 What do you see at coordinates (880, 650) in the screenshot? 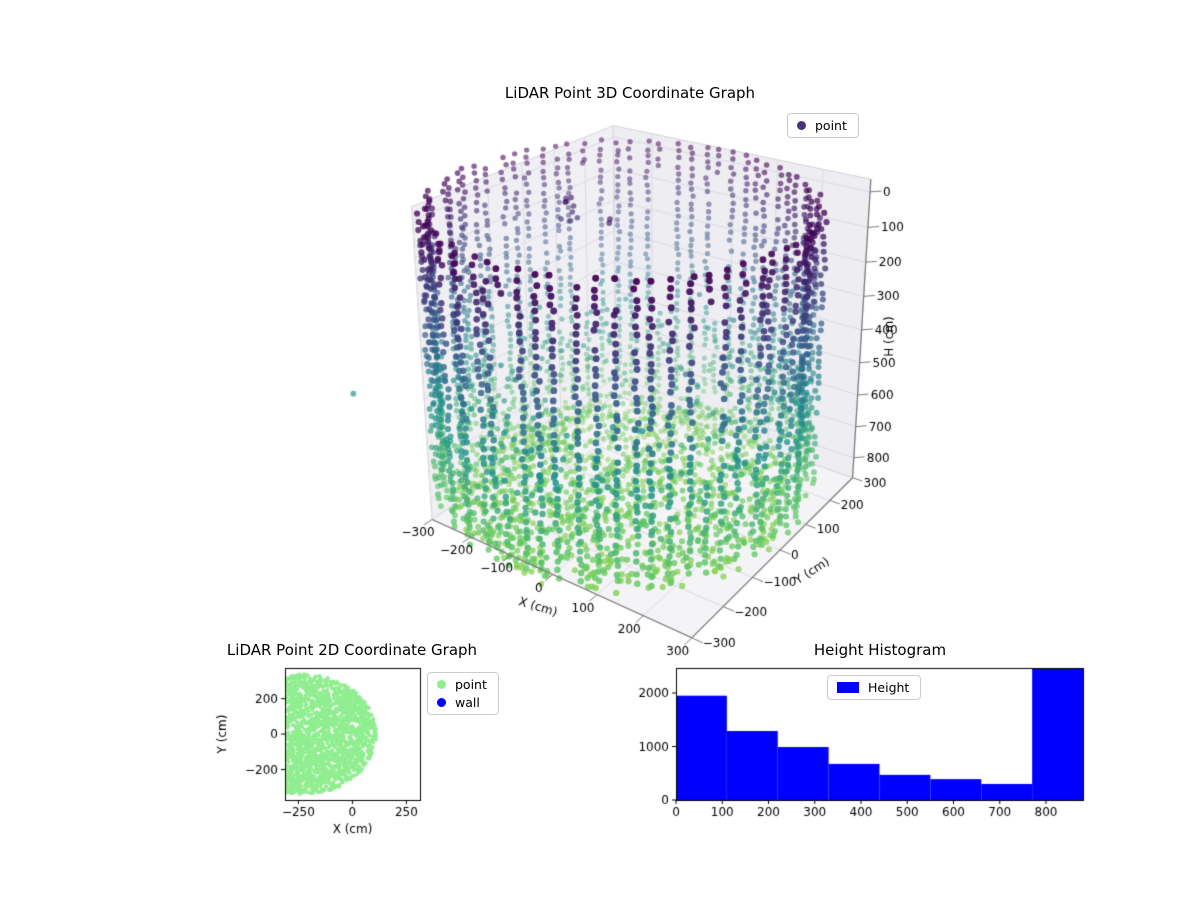
I see `hist-title: Height Histogram` at bounding box center [880, 650].